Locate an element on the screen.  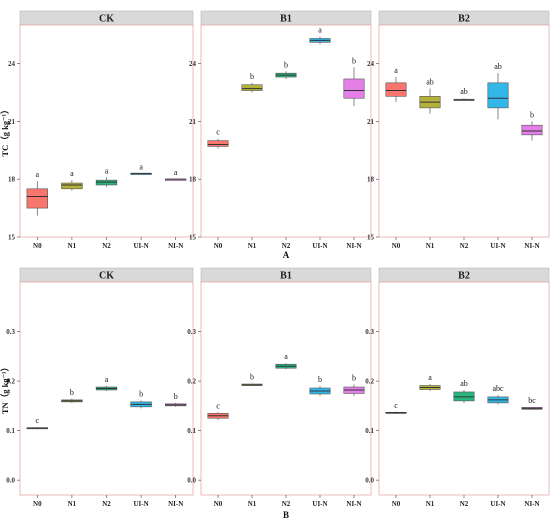
y-axis-label: TN（g kg⁻¹） is located at coordinates (5, 388).